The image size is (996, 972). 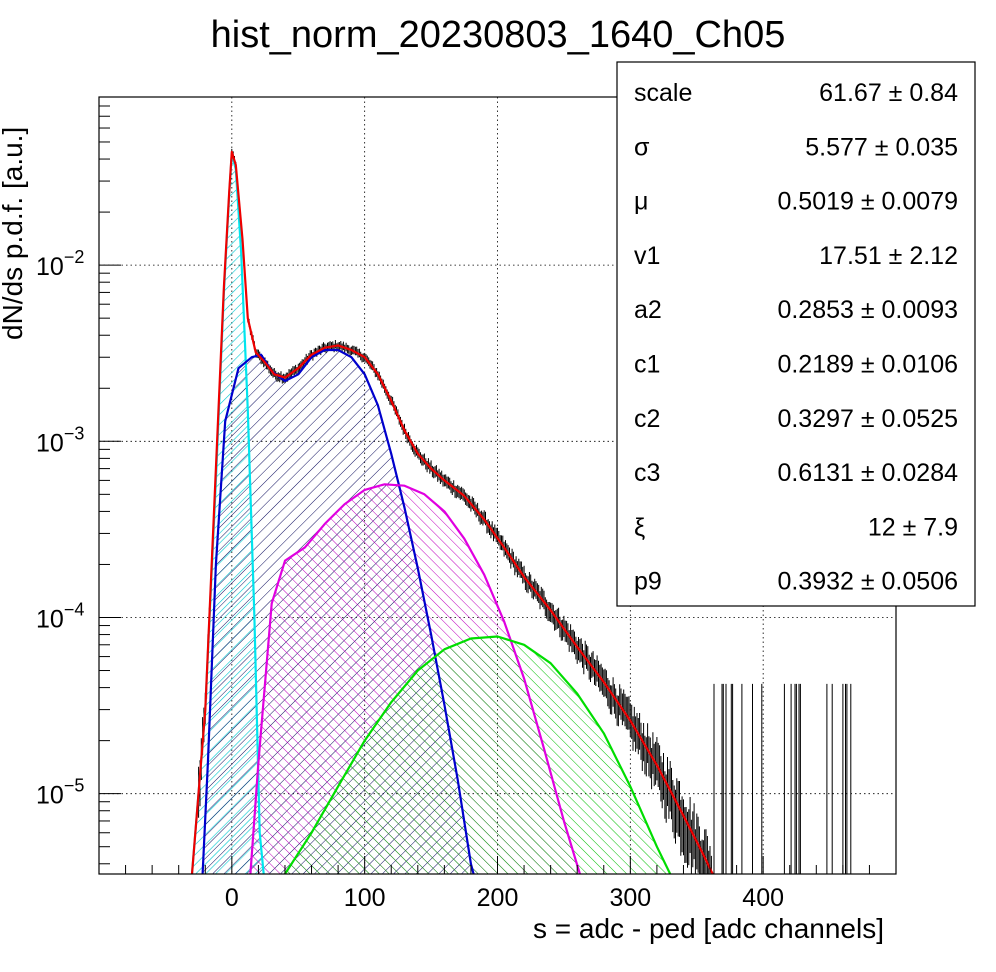 I want to click on stats-label: ξ, so click(x=639, y=527).